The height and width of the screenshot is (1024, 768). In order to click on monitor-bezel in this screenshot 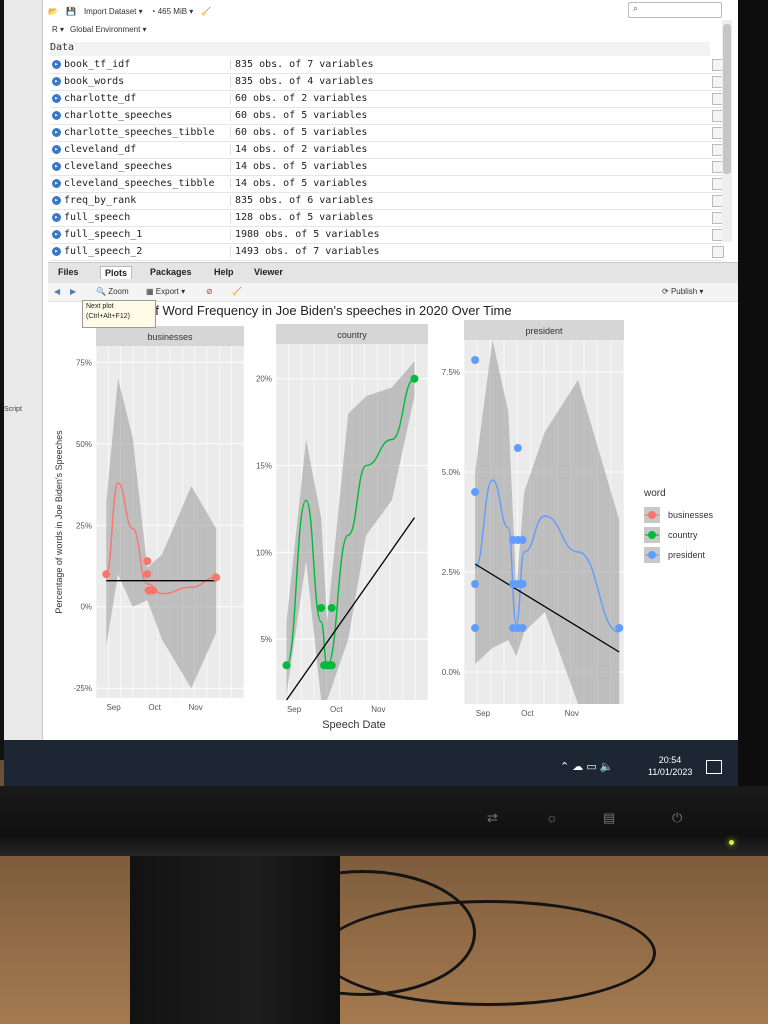, I will do `click(2, 380)`.